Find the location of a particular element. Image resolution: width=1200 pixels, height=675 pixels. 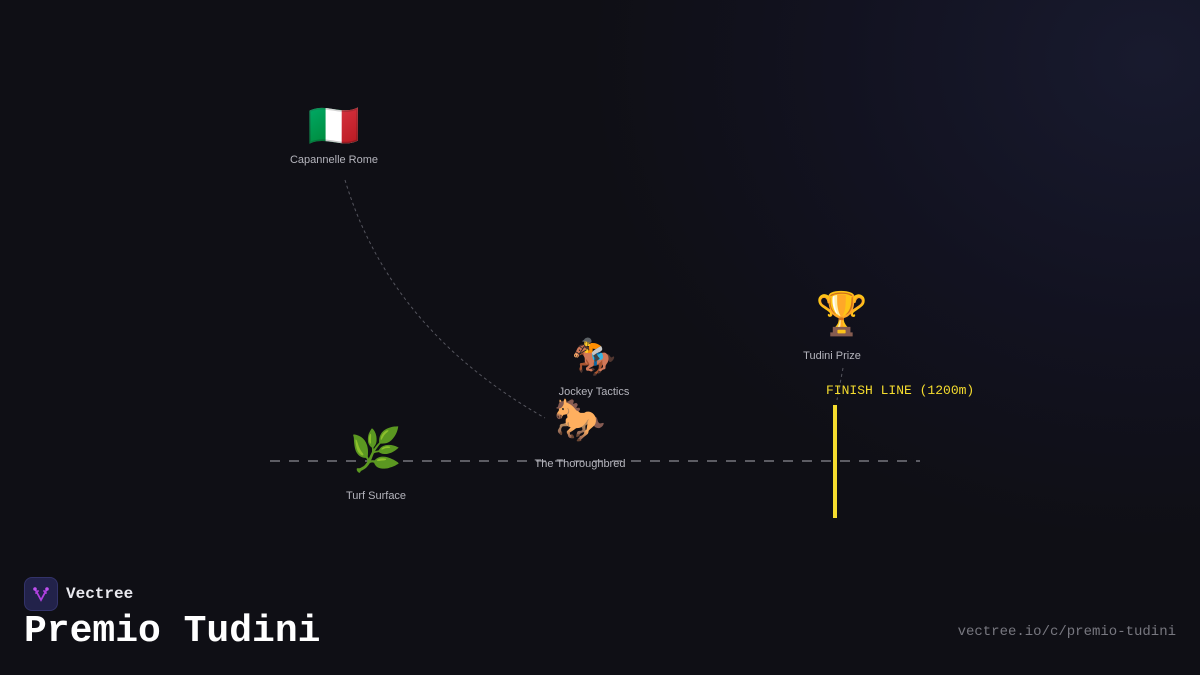

node-label: The Thoroughbred is located at coordinates (580, 464).